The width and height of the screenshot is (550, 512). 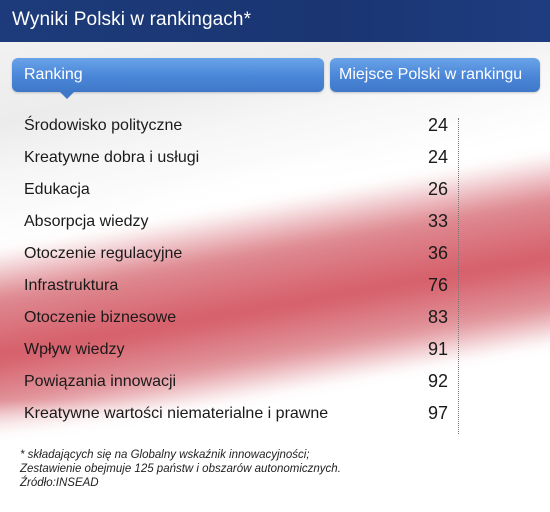 What do you see at coordinates (275, 350) in the screenshot?
I see `table-row: Wpływ wiedzy 91` at bounding box center [275, 350].